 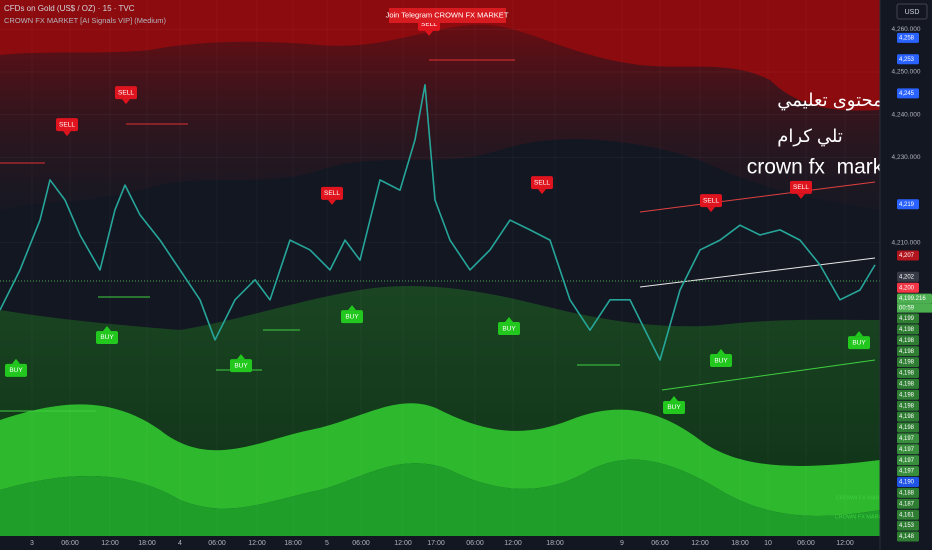 I want to click on currency: USD, so click(x=912, y=12).